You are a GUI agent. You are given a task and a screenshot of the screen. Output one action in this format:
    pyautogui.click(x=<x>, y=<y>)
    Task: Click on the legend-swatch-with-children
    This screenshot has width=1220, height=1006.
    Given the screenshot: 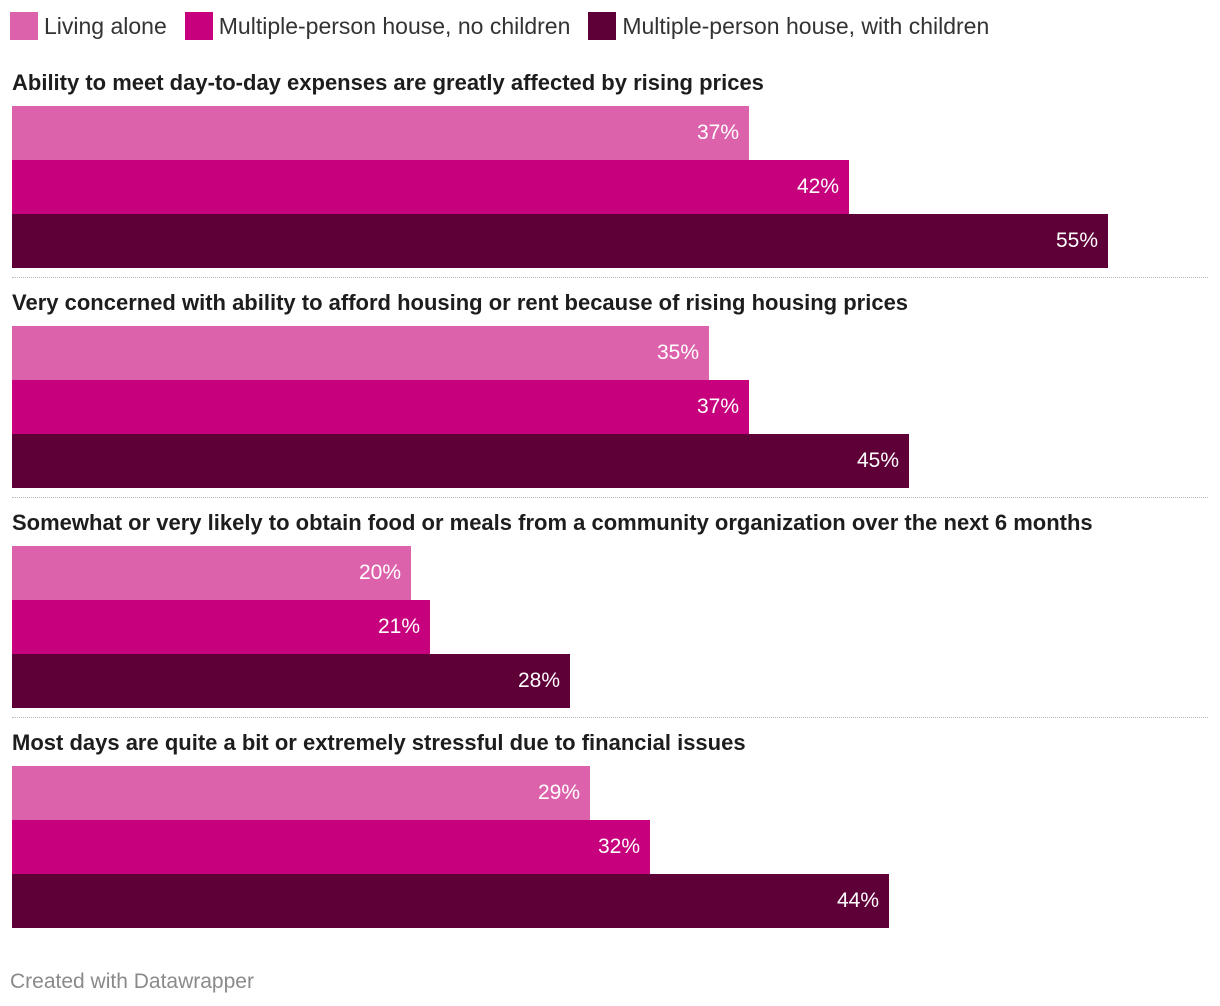 What is the action you would take?
    pyautogui.click(x=602, y=26)
    